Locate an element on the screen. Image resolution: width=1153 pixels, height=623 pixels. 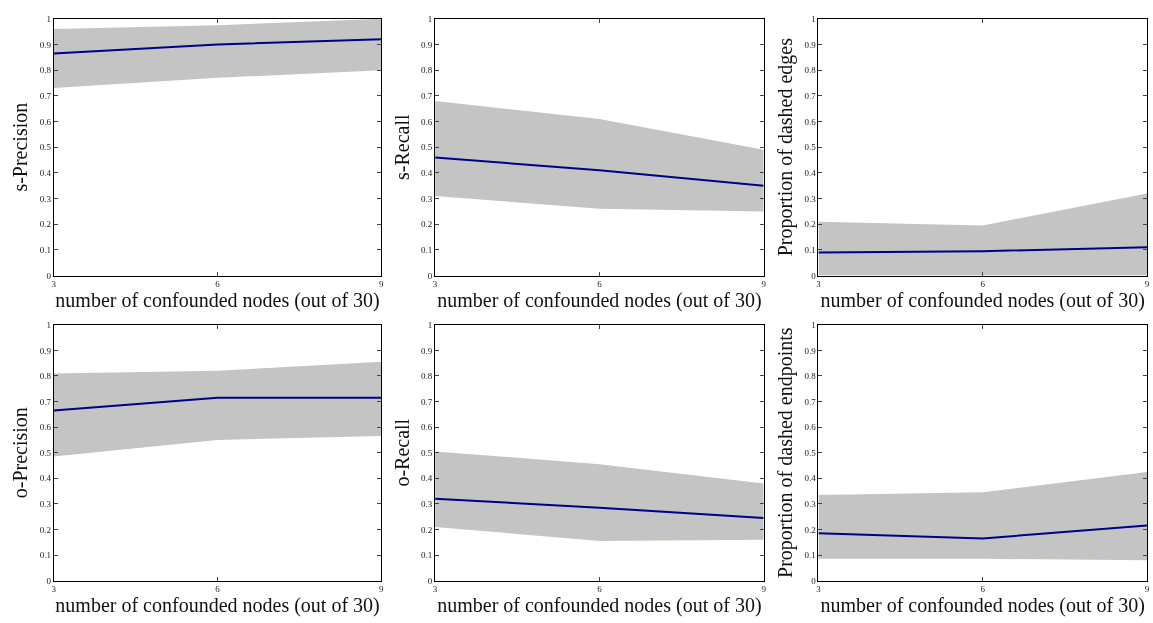
y-axis-title: Proportion of dashed edges is located at coordinates (785, 147).